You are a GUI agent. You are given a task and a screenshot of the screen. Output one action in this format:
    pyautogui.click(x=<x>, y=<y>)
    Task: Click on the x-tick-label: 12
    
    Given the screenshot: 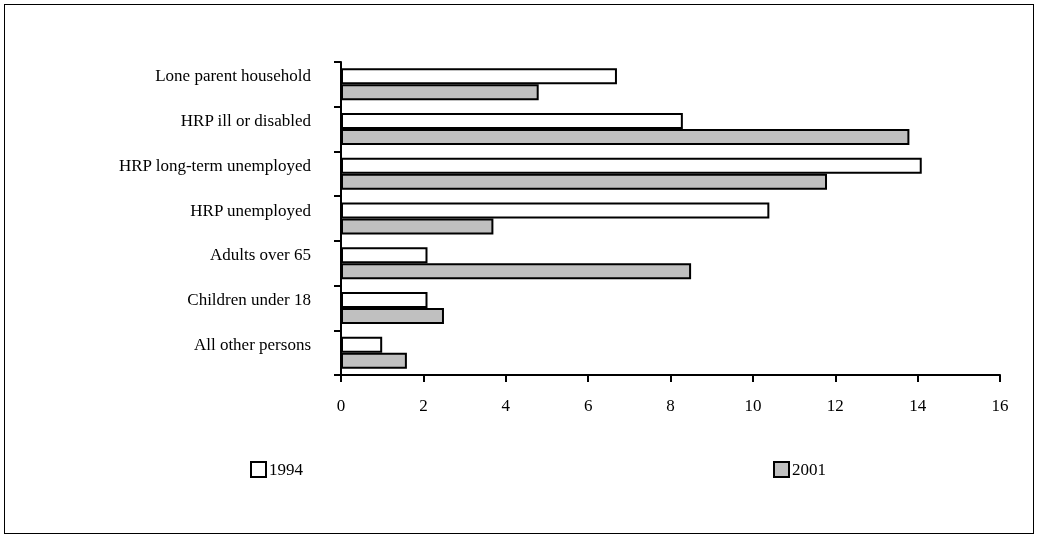 What is the action you would take?
    pyautogui.click(x=835, y=405)
    